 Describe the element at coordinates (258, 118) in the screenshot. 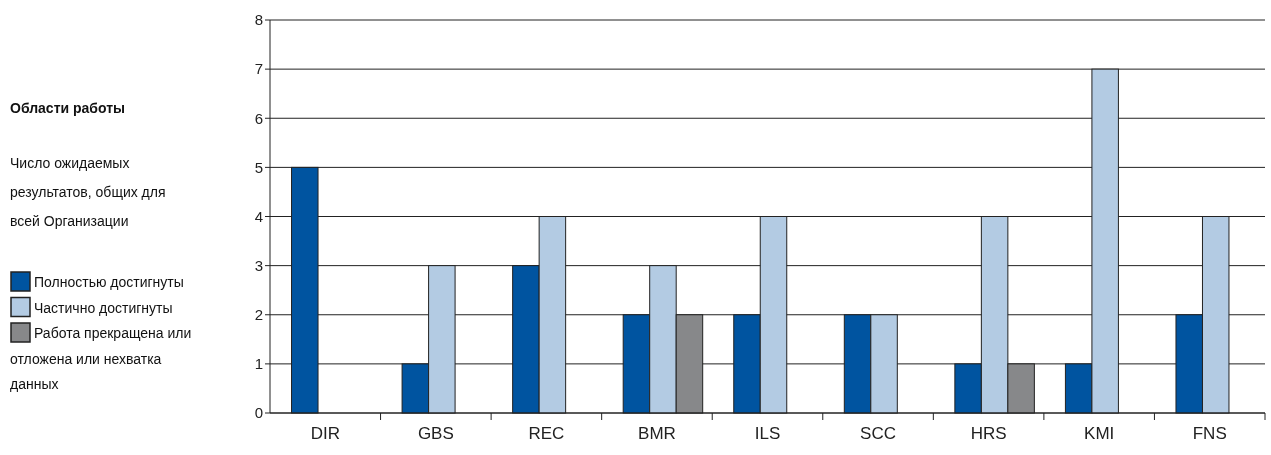

I see `y-tick-label: 6` at that location.